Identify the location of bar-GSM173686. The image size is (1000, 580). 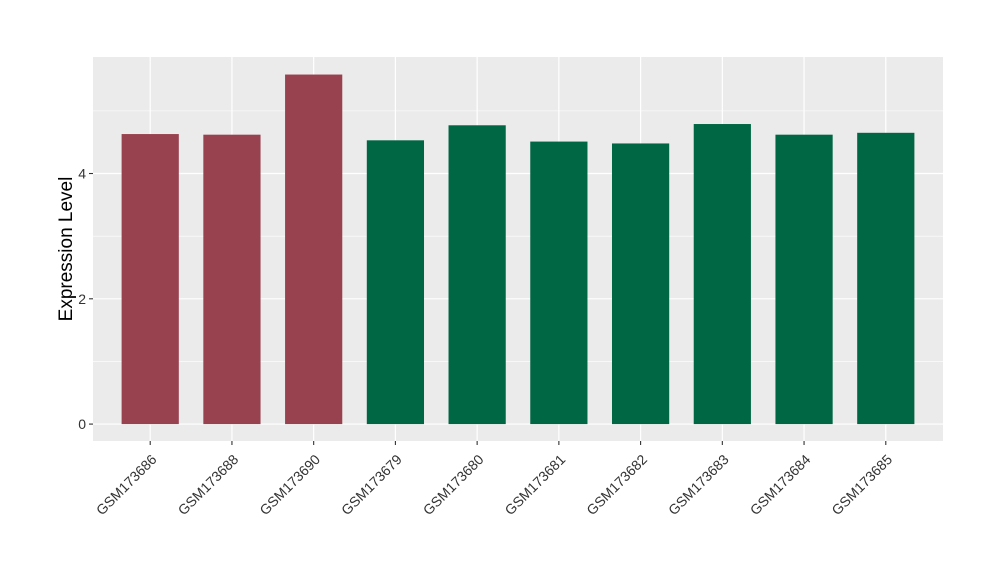
(150, 279).